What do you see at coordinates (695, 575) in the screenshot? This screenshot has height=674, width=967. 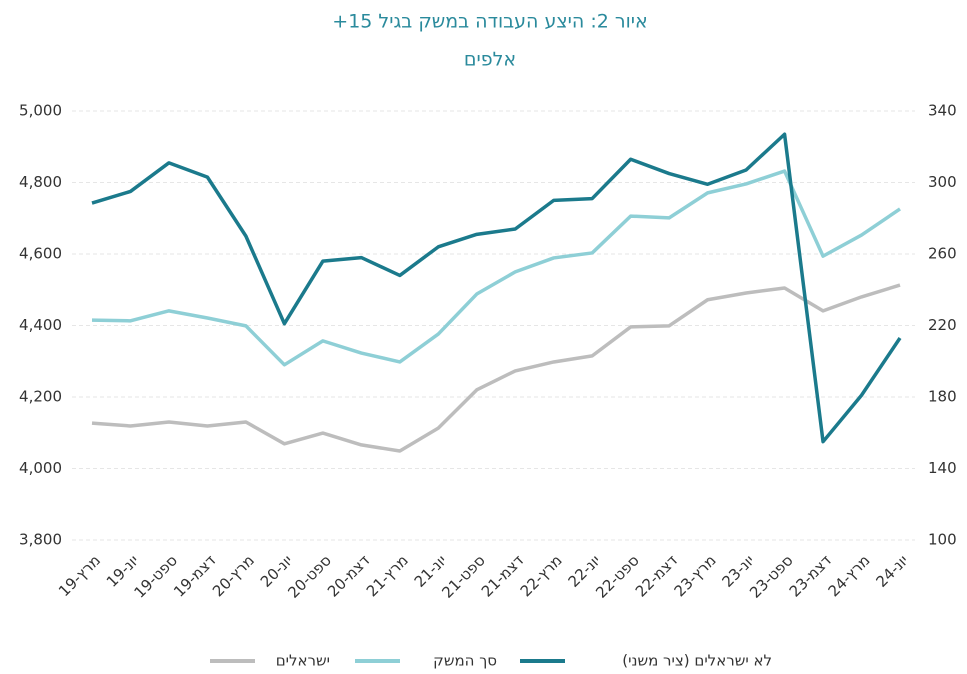 I see `x-tick-label: מרץ-23` at bounding box center [695, 575].